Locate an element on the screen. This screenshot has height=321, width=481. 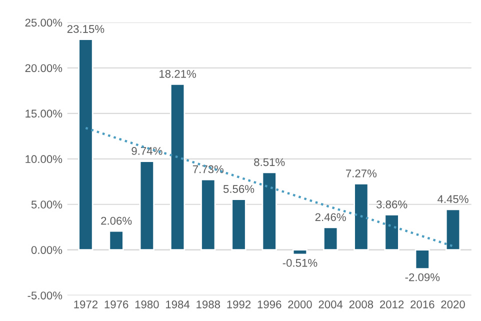
x-tick-label: 2020 is located at coordinates (453, 304).